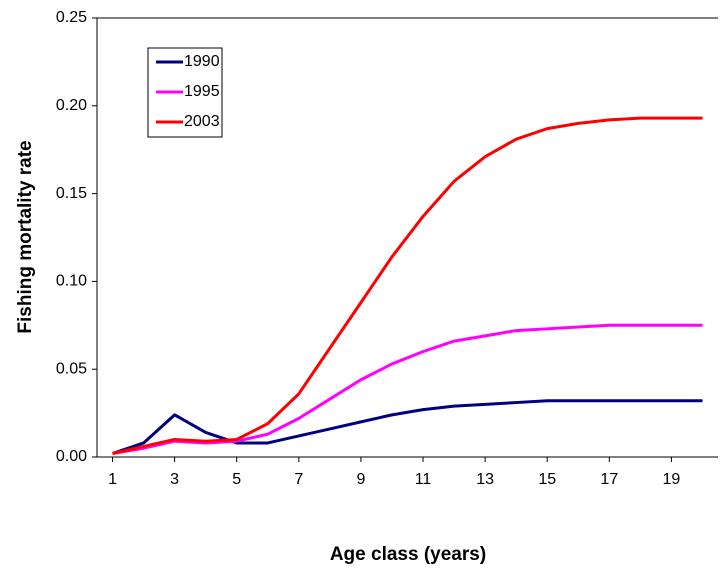 Image resolution: width=720 pixels, height=575 pixels. I want to click on x-tick-label: 3, so click(174, 479).